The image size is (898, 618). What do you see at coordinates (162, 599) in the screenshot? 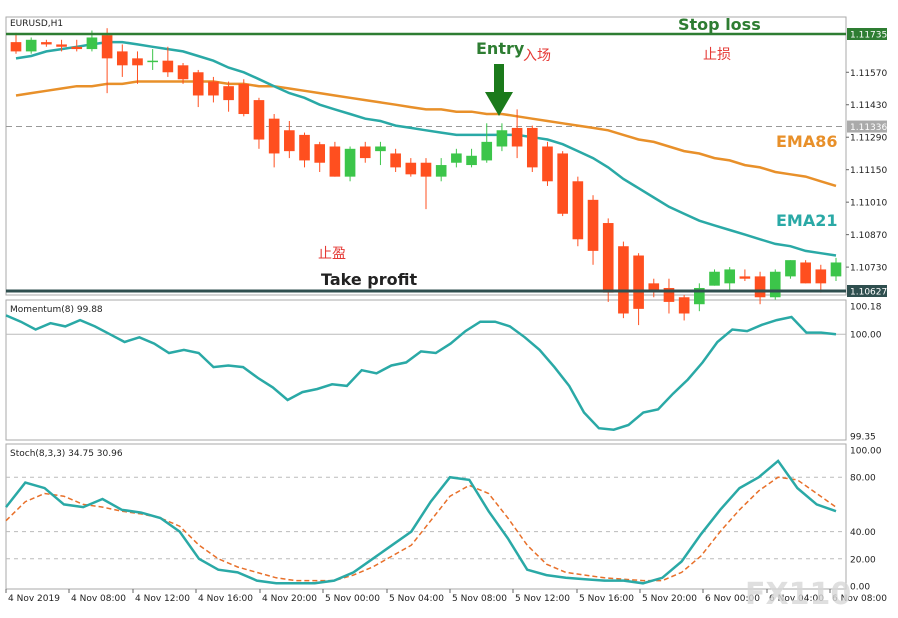
I see `time-tick-label: 4 Nov 12:00` at bounding box center [162, 599].